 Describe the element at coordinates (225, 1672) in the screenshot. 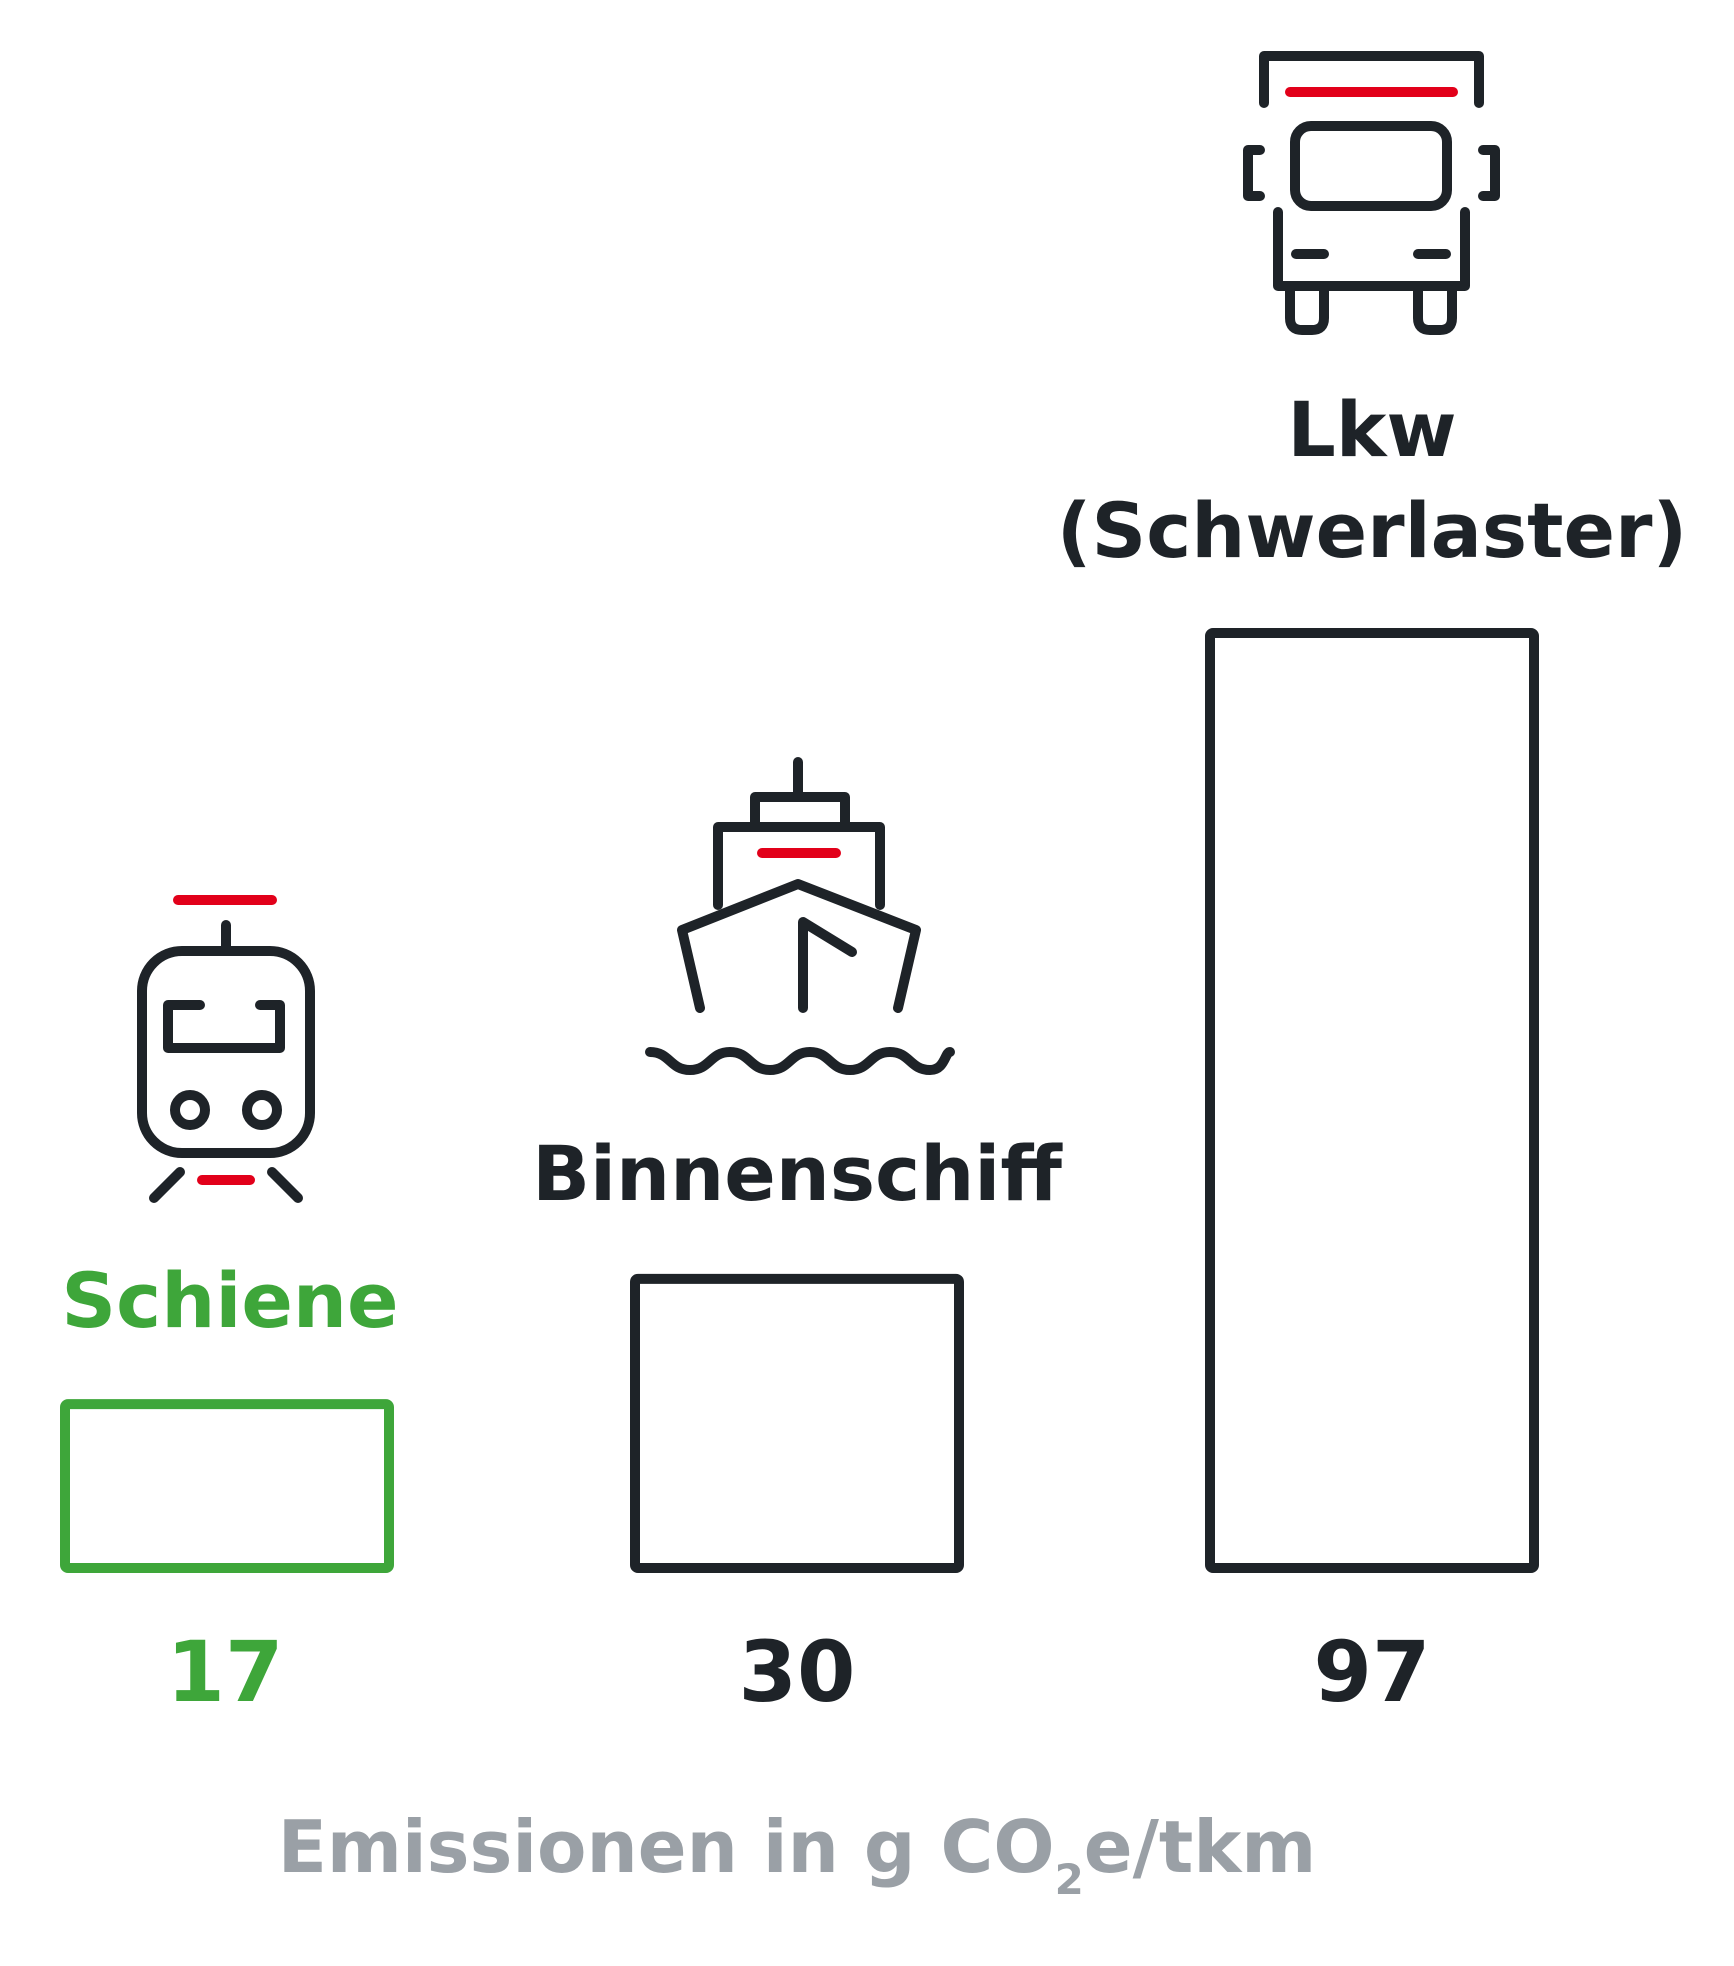

I see `value-label-0: 17` at that location.